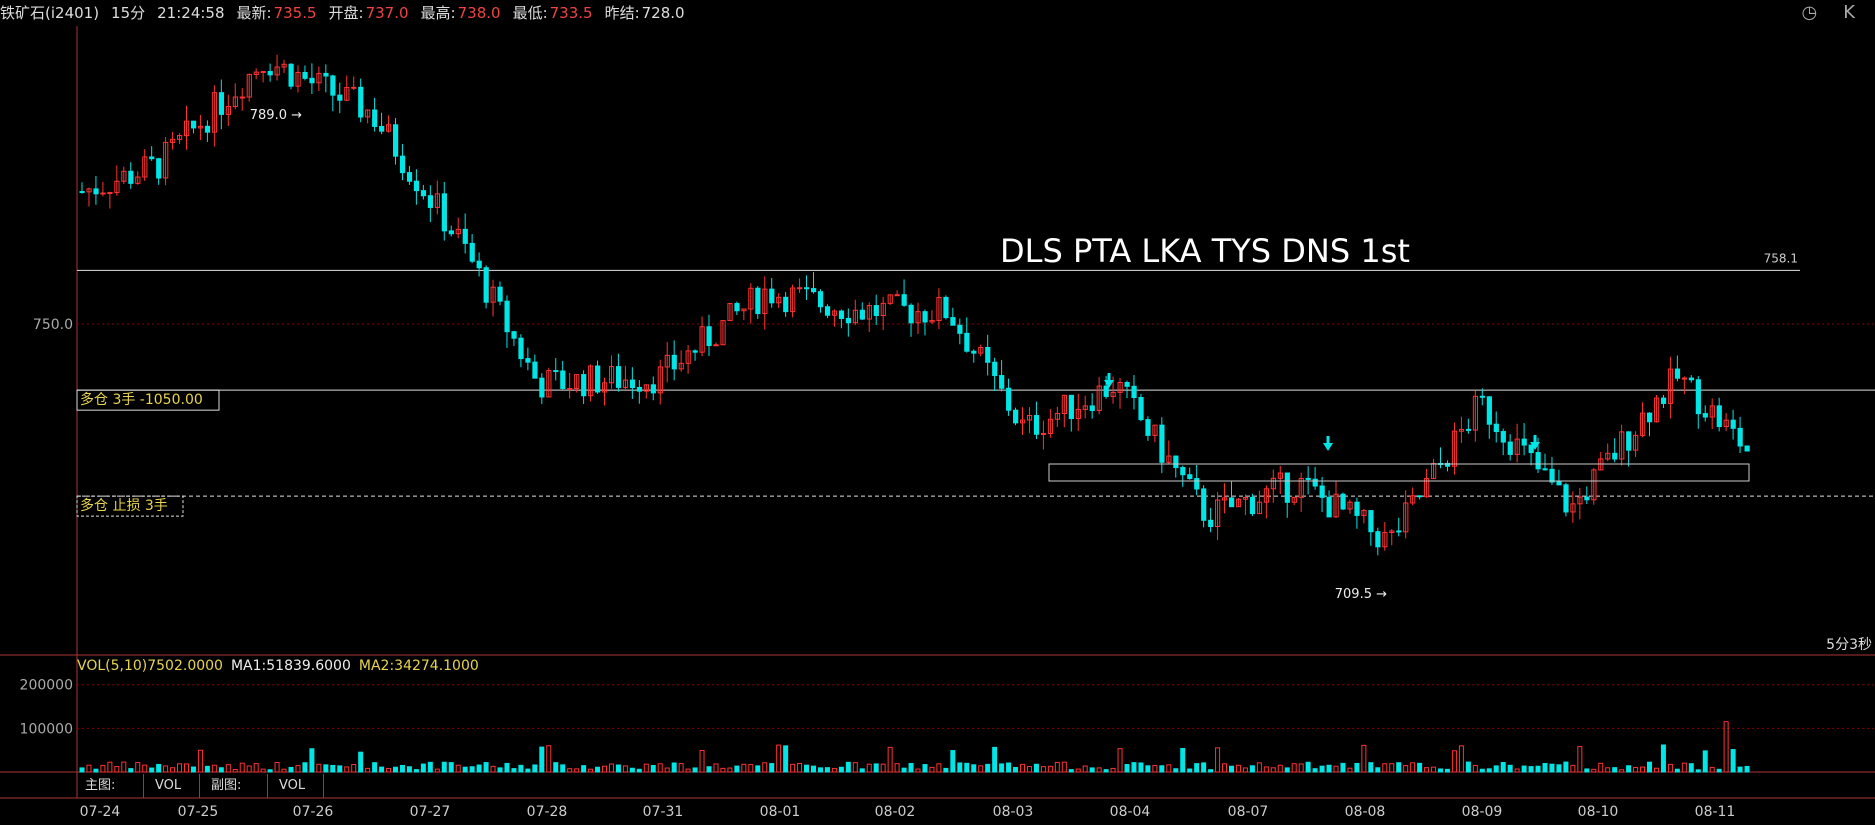 The height and width of the screenshot is (825, 1875). Describe the element at coordinates (387, 13) in the screenshot. I see `open-value: 737.0` at that location.